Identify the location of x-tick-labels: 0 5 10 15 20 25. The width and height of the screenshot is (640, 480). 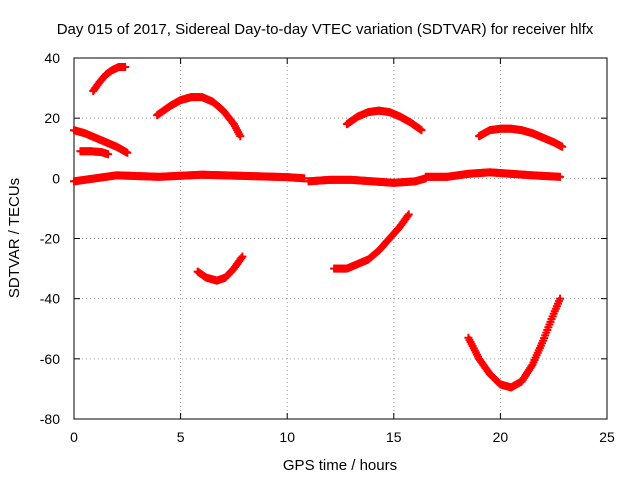
(342, 437).